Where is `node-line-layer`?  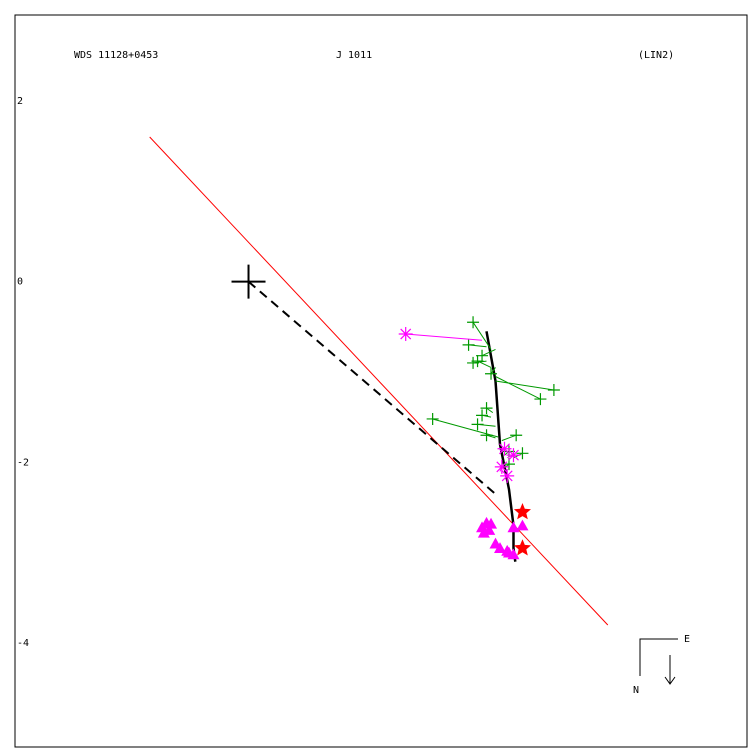
node-line-layer is located at coordinates (372, 387).